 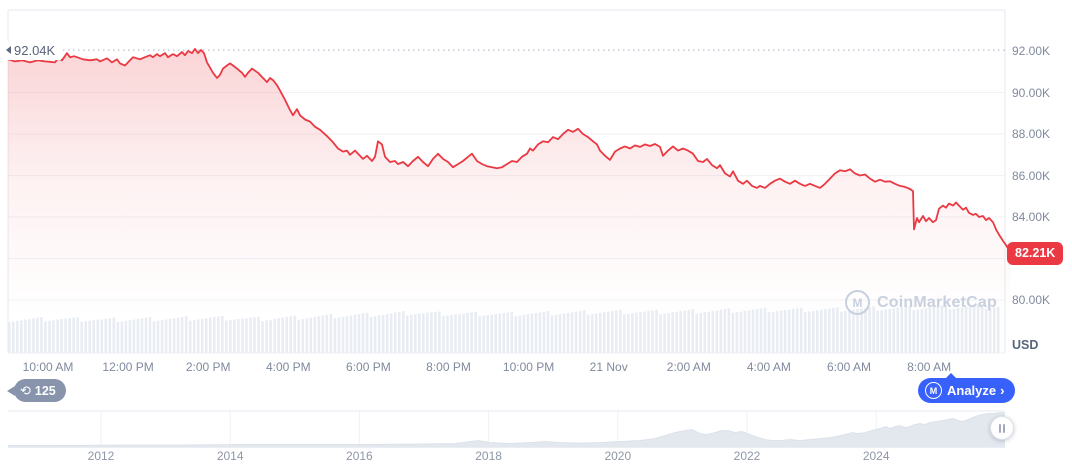 What do you see at coordinates (8, 50) in the screenshot?
I see `left-arrow-icon` at bounding box center [8, 50].